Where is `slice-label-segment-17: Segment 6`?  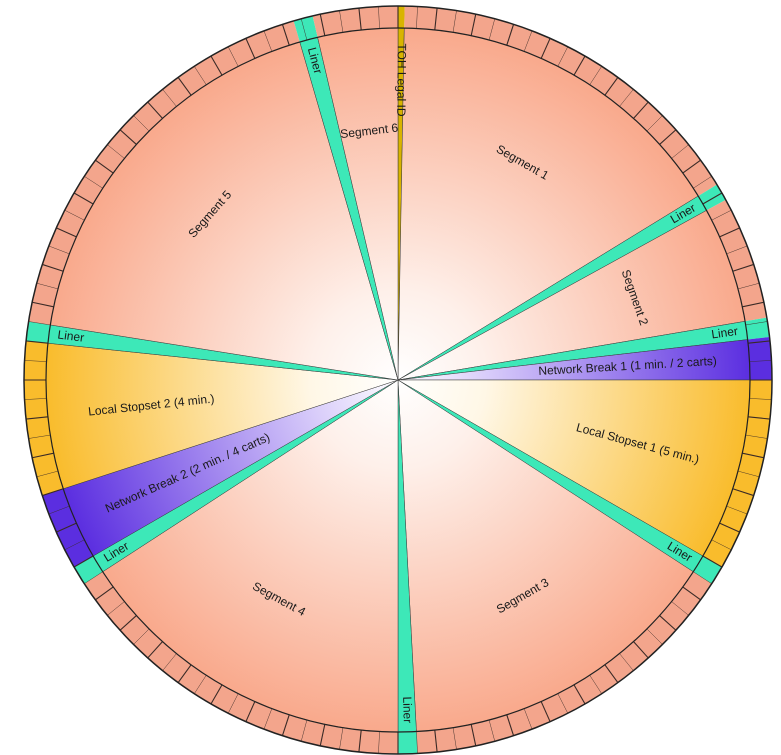
slice-label-segment-17: Segment 6 is located at coordinates (370, 131).